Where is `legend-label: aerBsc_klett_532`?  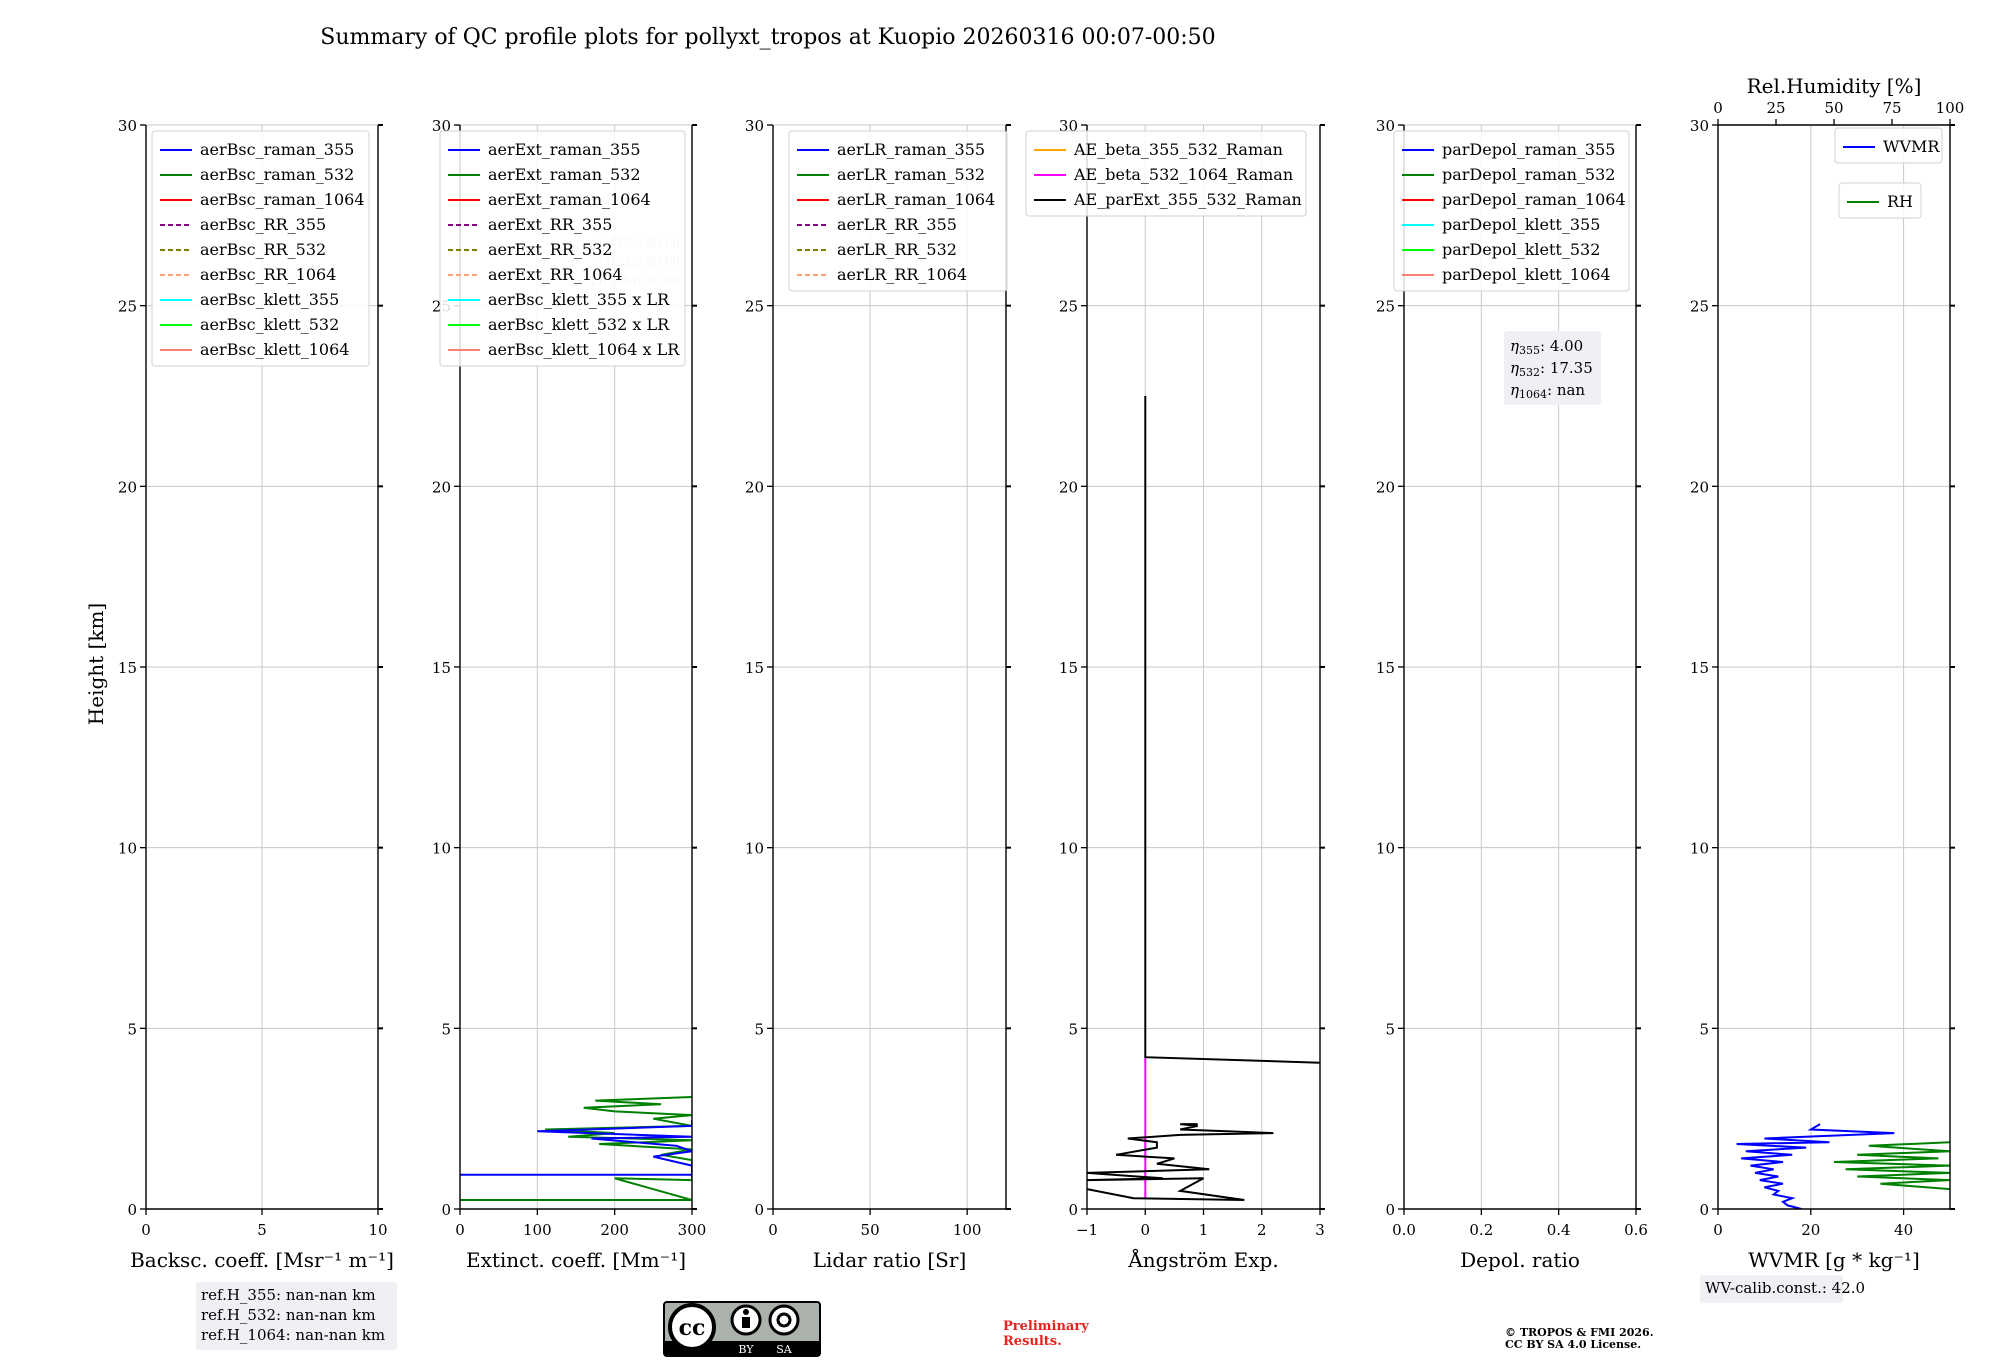 legend-label: aerBsc_klett_532 is located at coordinates (269, 324).